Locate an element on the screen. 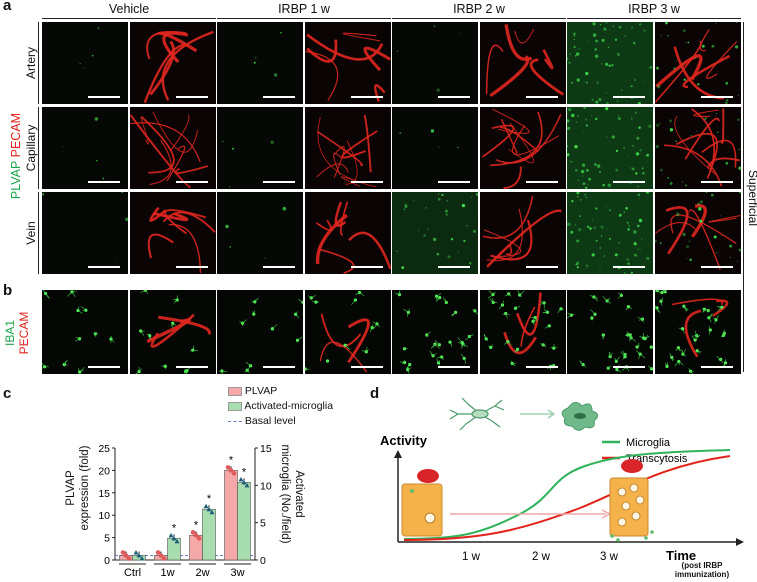 The image size is (757, 582). red-blood-cell-right-icon is located at coordinates (632, 466).